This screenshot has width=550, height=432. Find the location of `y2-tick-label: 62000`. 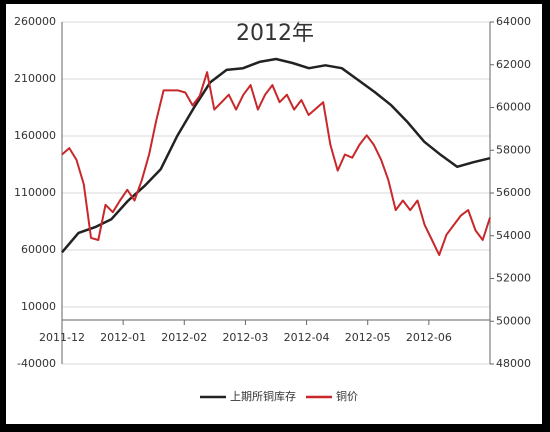

y2-tick-label: 62000 is located at coordinates (513, 64).